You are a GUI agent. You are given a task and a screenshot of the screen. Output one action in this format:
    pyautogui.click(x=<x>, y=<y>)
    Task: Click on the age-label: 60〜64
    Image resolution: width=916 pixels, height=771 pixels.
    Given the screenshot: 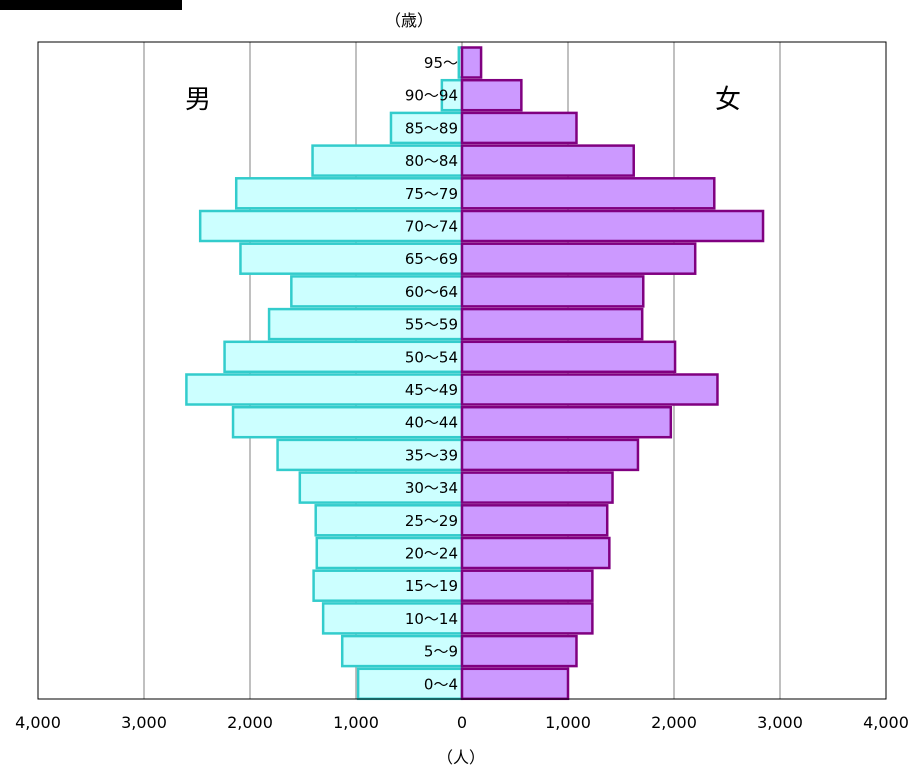 What is the action you would take?
    pyautogui.click(x=431, y=292)
    